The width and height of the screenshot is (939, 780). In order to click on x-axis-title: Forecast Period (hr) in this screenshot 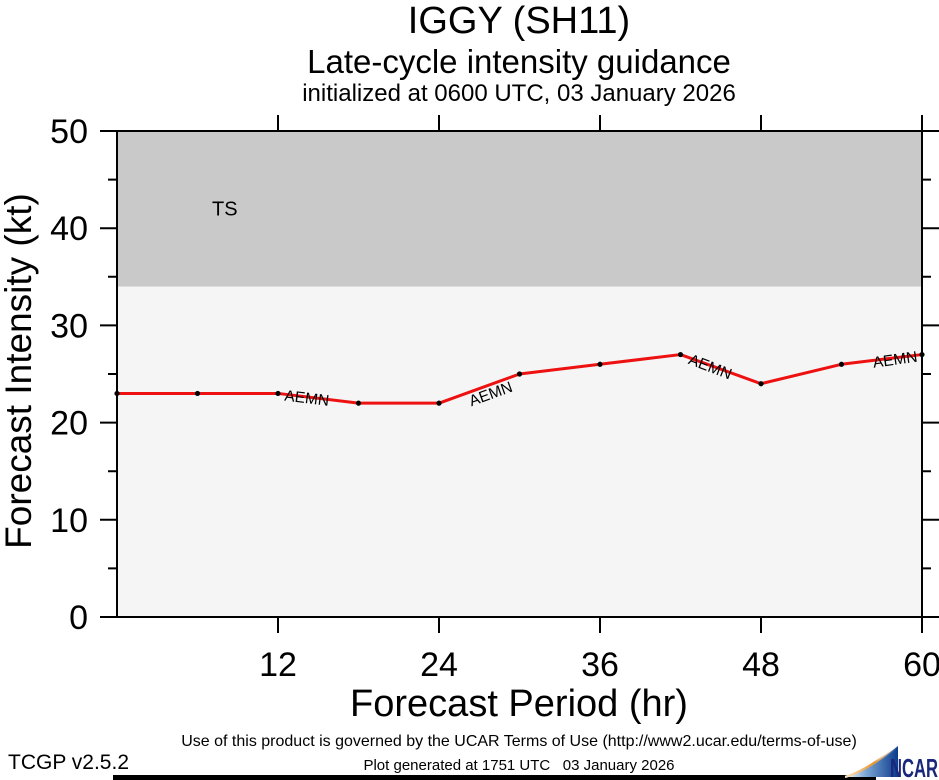, I will do `click(519, 704)`.